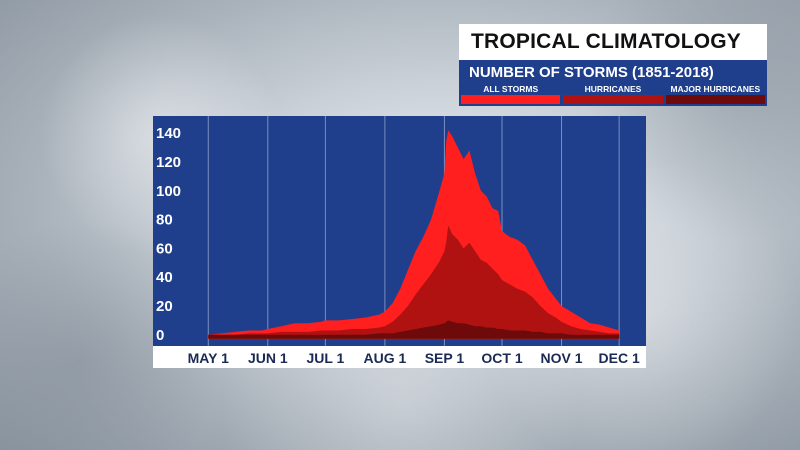  What do you see at coordinates (414, 282) in the screenshot?
I see `area-hurricanes` at bounding box center [414, 282].